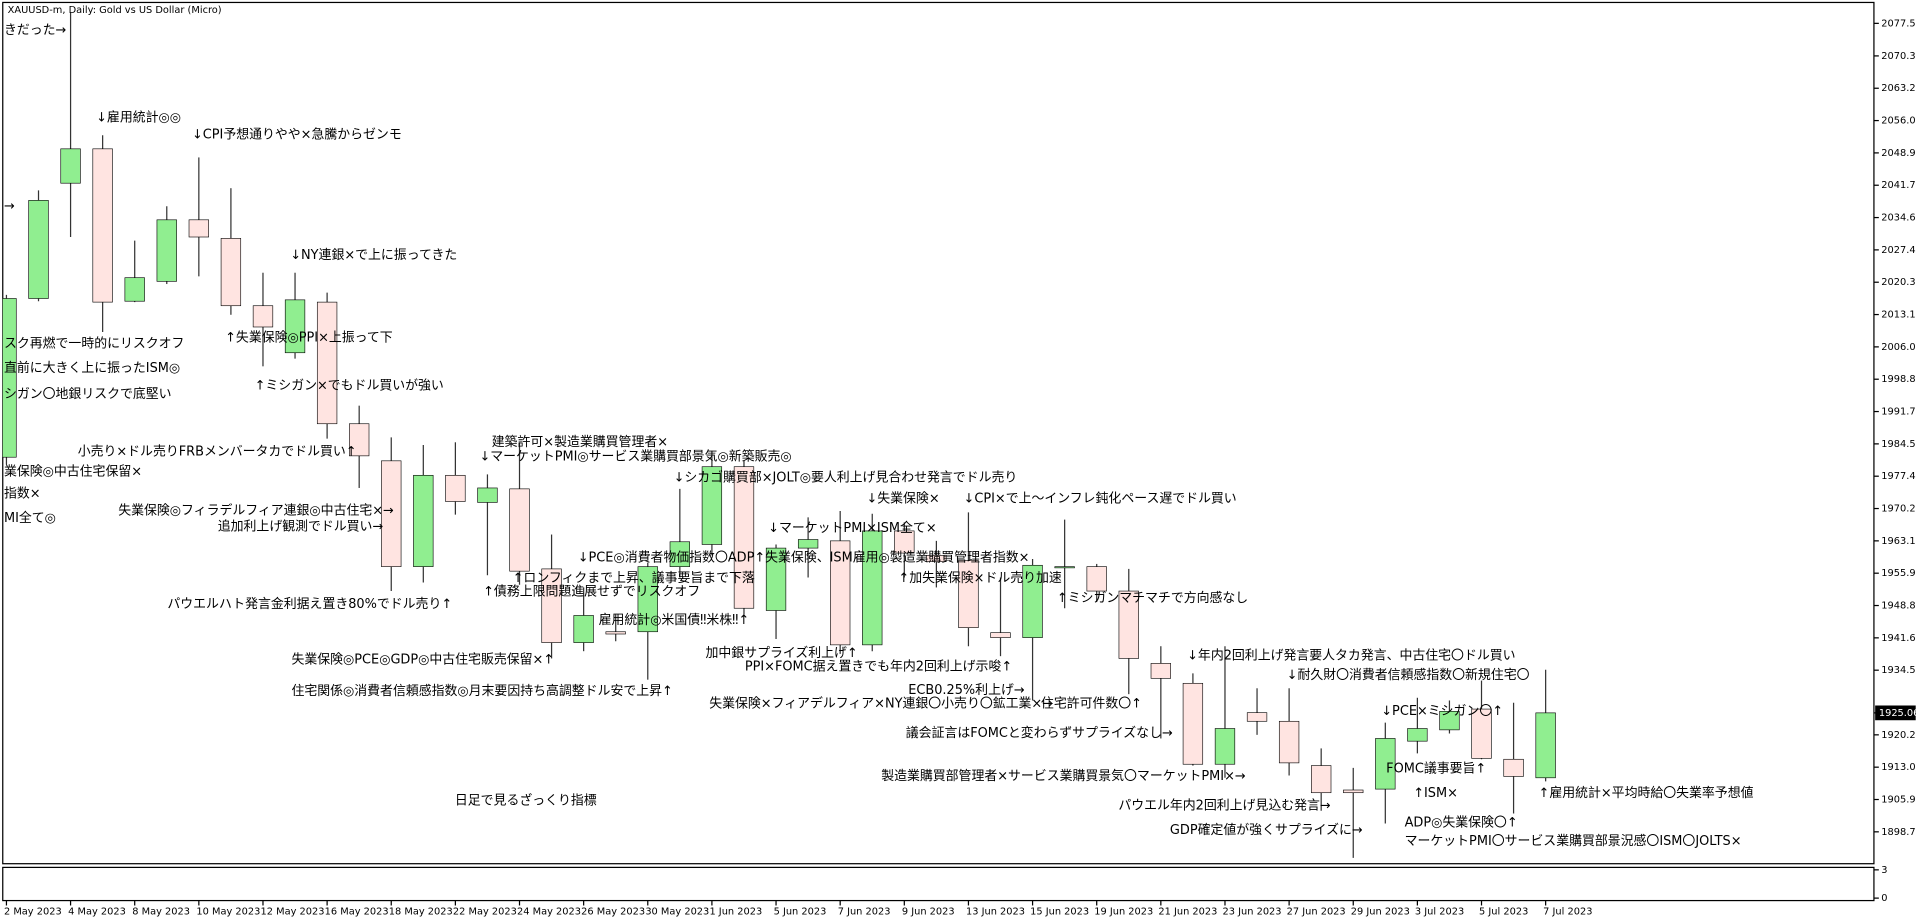  What do you see at coordinates (1898, 509) in the screenshot?
I see `y-tick-label: 1970.25` at bounding box center [1898, 509].